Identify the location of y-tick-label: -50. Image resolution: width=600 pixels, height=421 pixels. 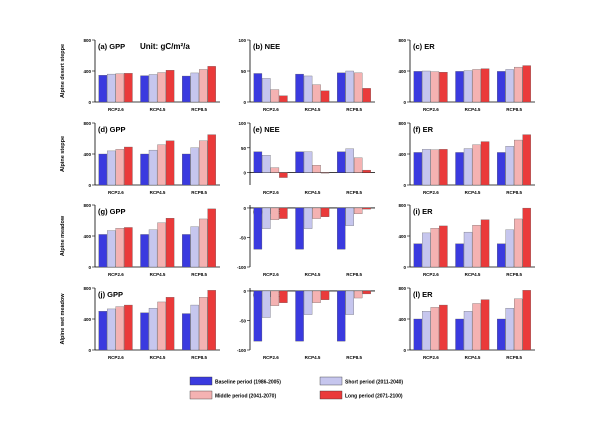
(242, 320).